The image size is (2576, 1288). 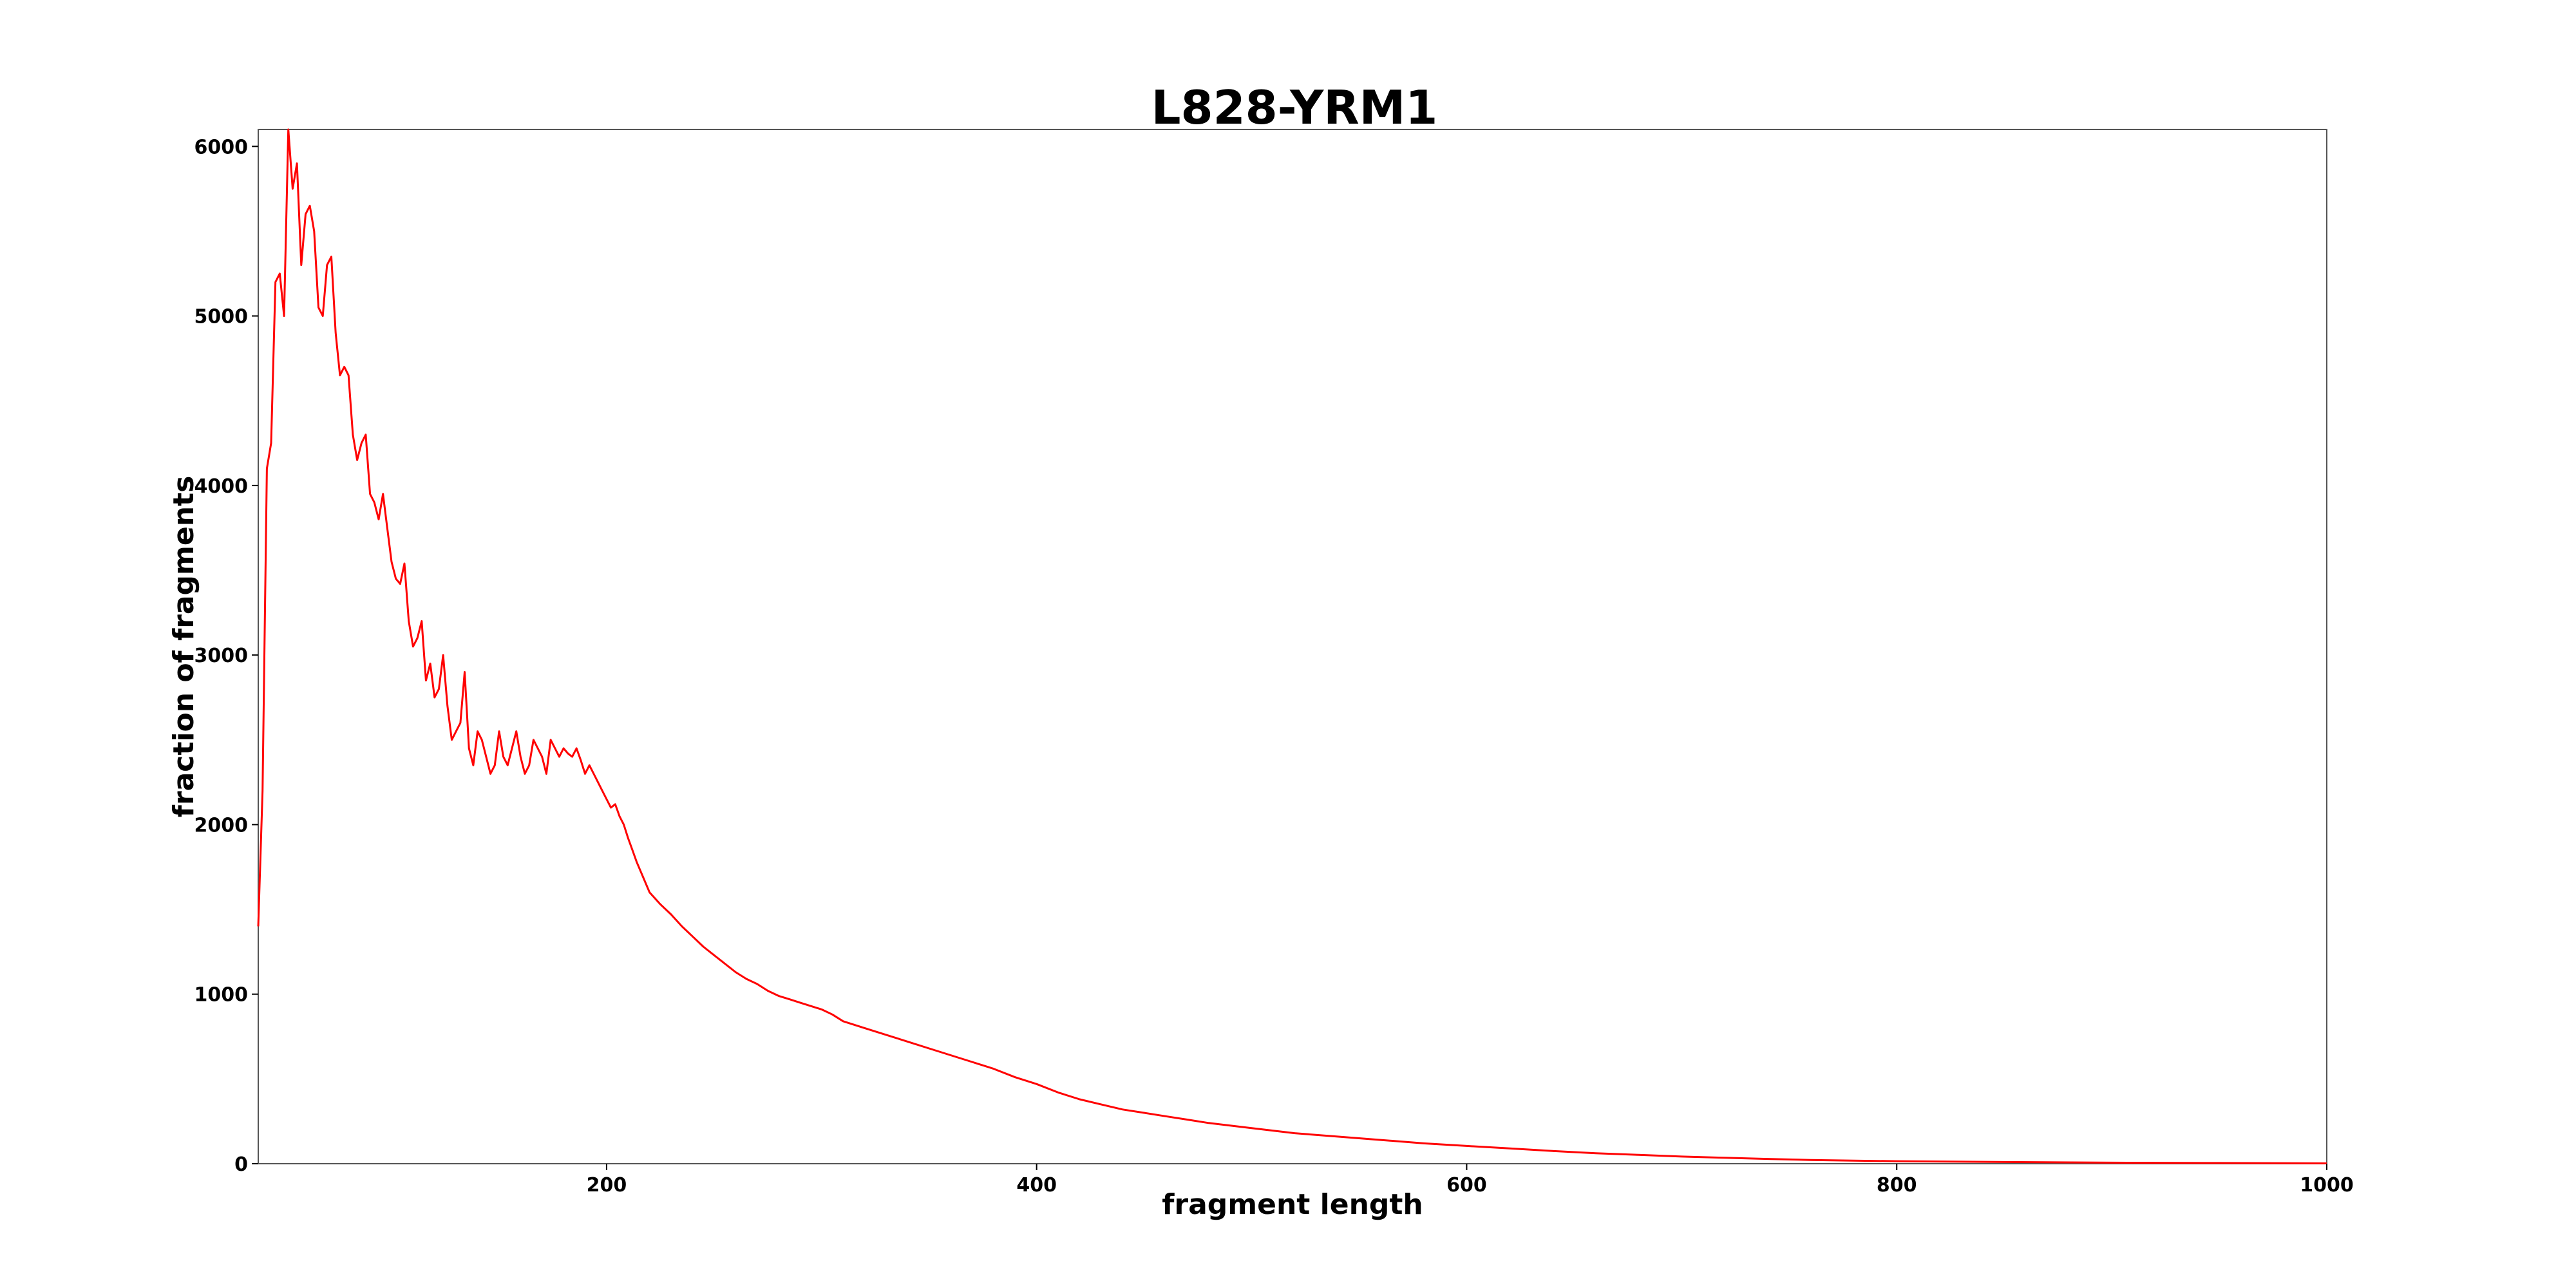 I want to click on x-tick-label: 800, so click(x=1897, y=1186).